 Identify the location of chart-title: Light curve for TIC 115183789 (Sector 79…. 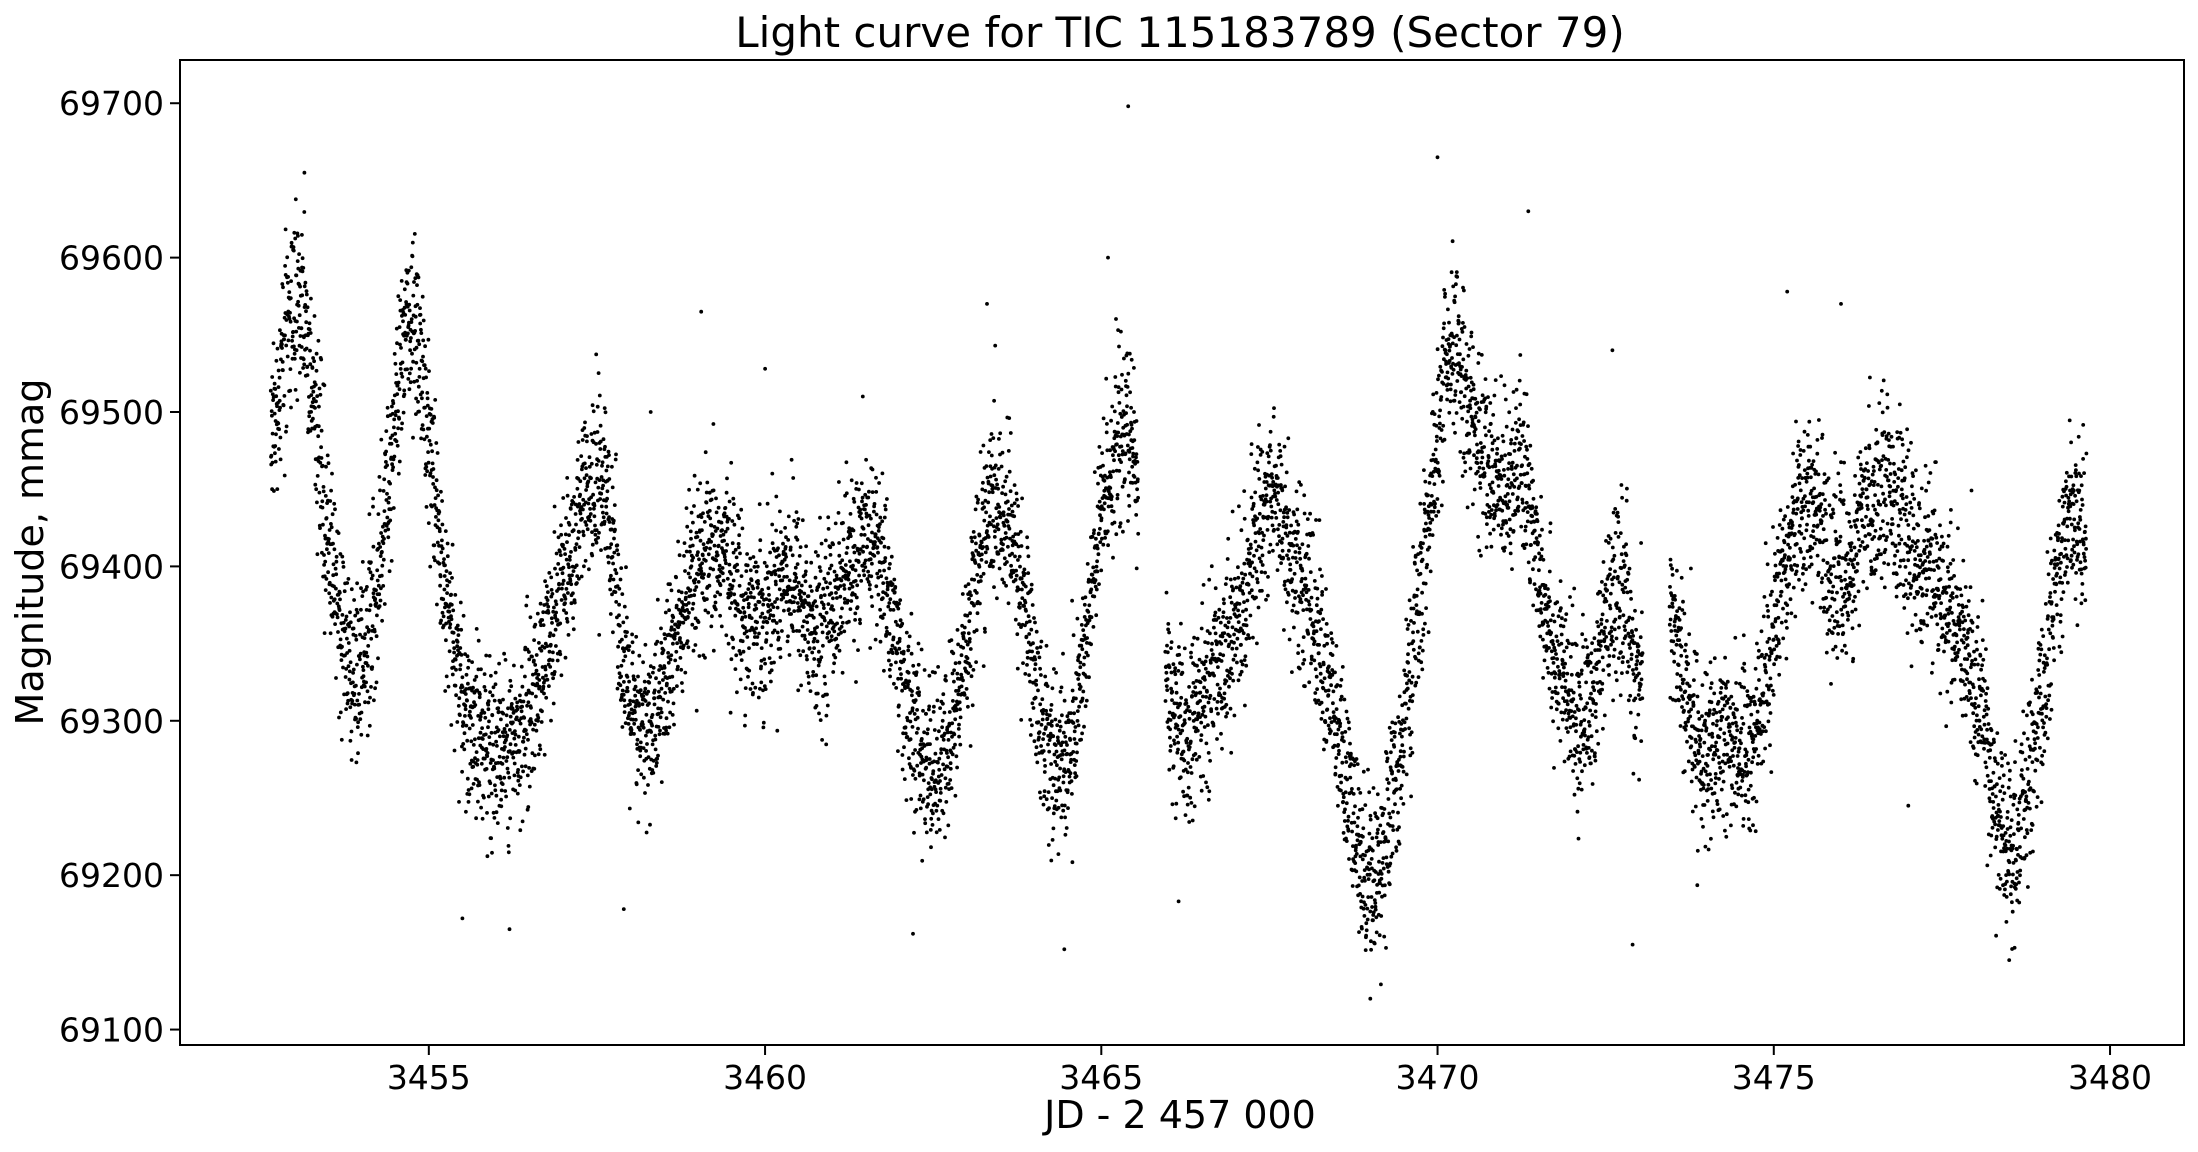
(1179, 32).